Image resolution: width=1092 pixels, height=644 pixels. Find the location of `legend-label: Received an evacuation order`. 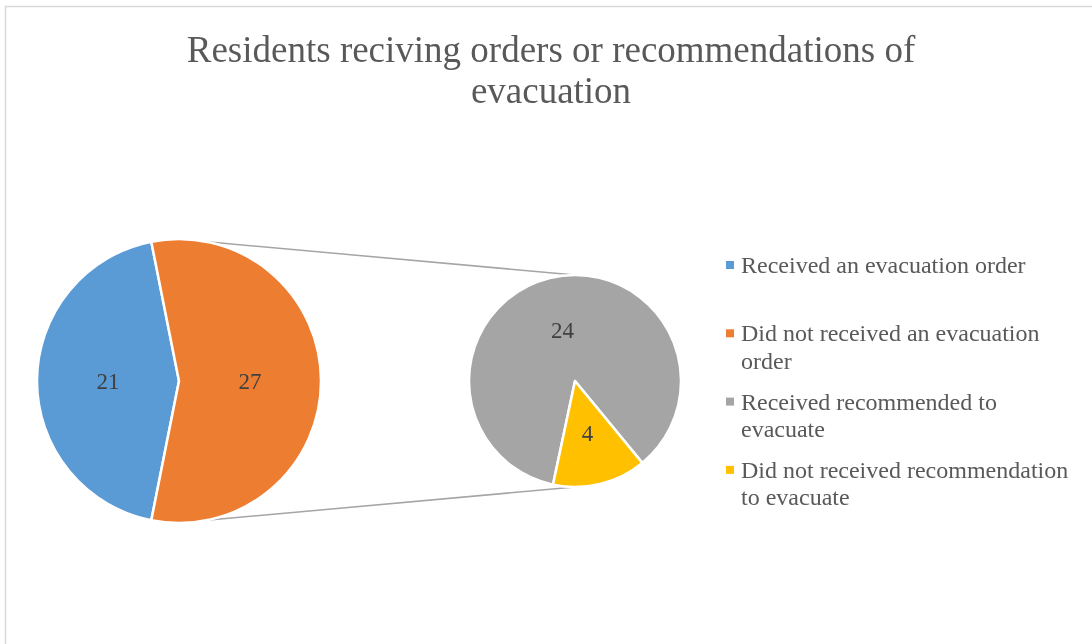

legend-label: Received an evacuation order is located at coordinates (883, 265).